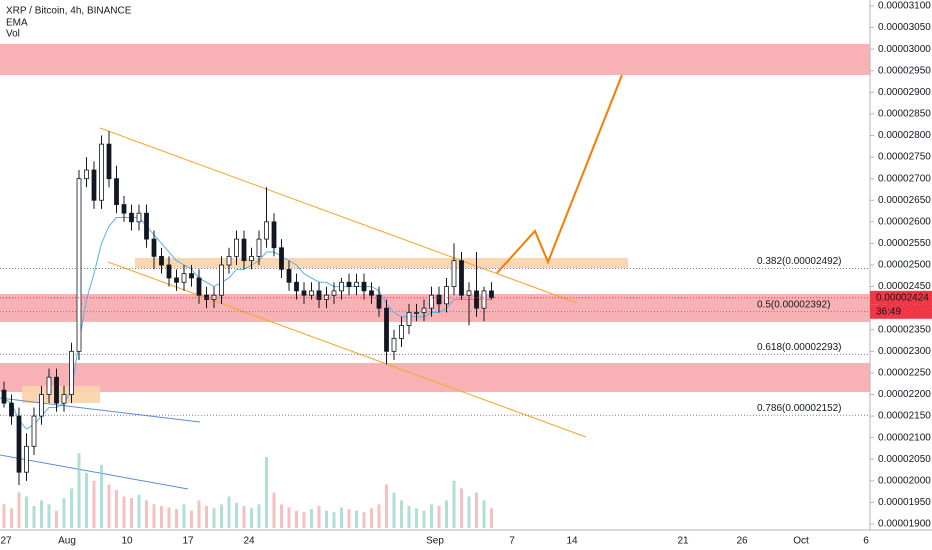 This screenshot has width=932, height=550. Describe the element at coordinates (559, 174) in the screenshot. I see `projection-path` at that location.